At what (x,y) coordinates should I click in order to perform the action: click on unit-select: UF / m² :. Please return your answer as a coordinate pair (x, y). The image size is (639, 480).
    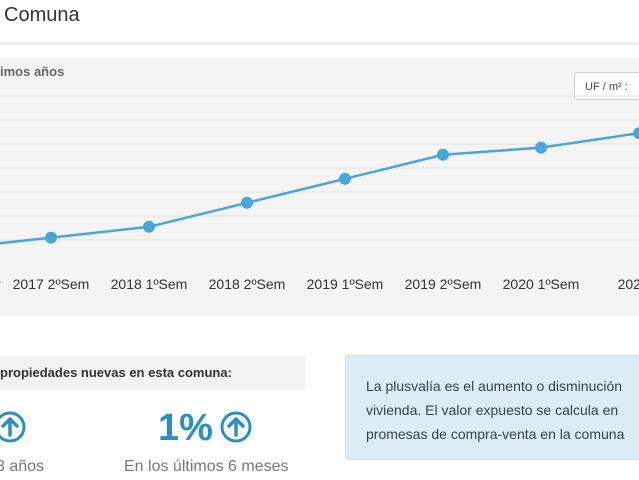
    Looking at the image, I should click on (606, 86).